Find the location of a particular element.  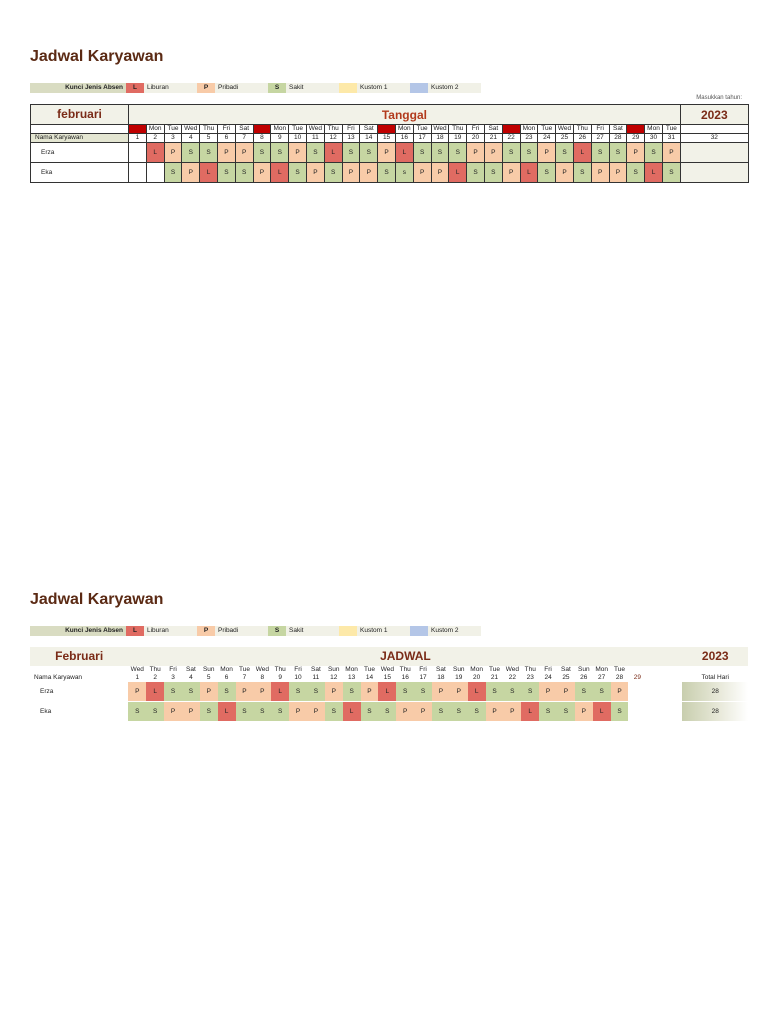

employee-name: Erza is located at coordinates (79, 152).